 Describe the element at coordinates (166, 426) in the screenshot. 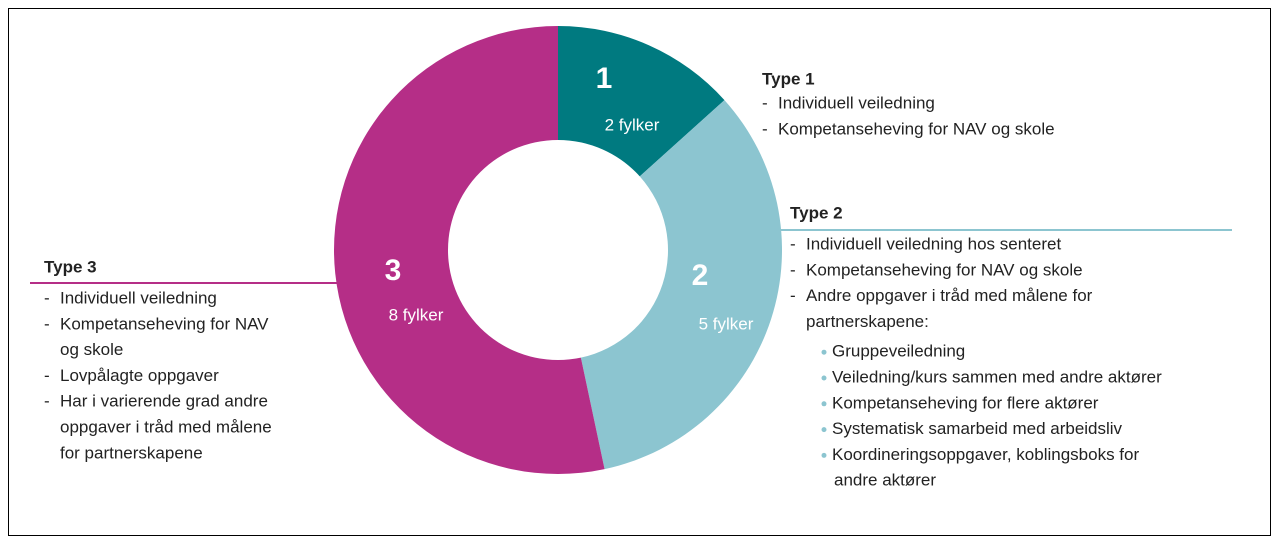

I see `bullet-text: oppgaver i tråd med målene` at that location.